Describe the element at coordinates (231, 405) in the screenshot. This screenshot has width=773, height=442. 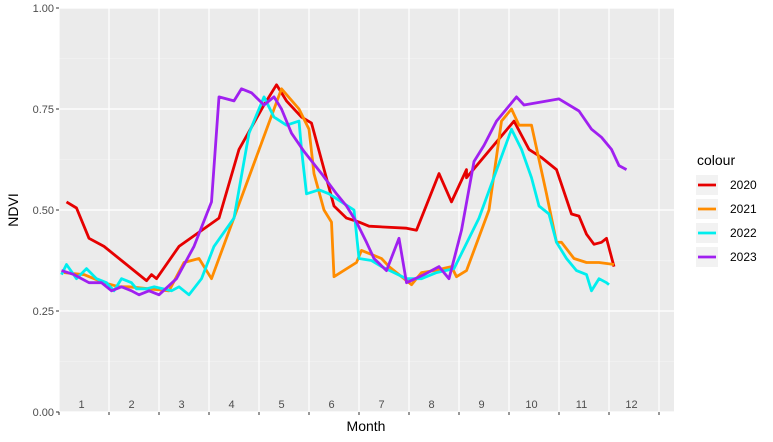
I see `month-label: 4` at that location.